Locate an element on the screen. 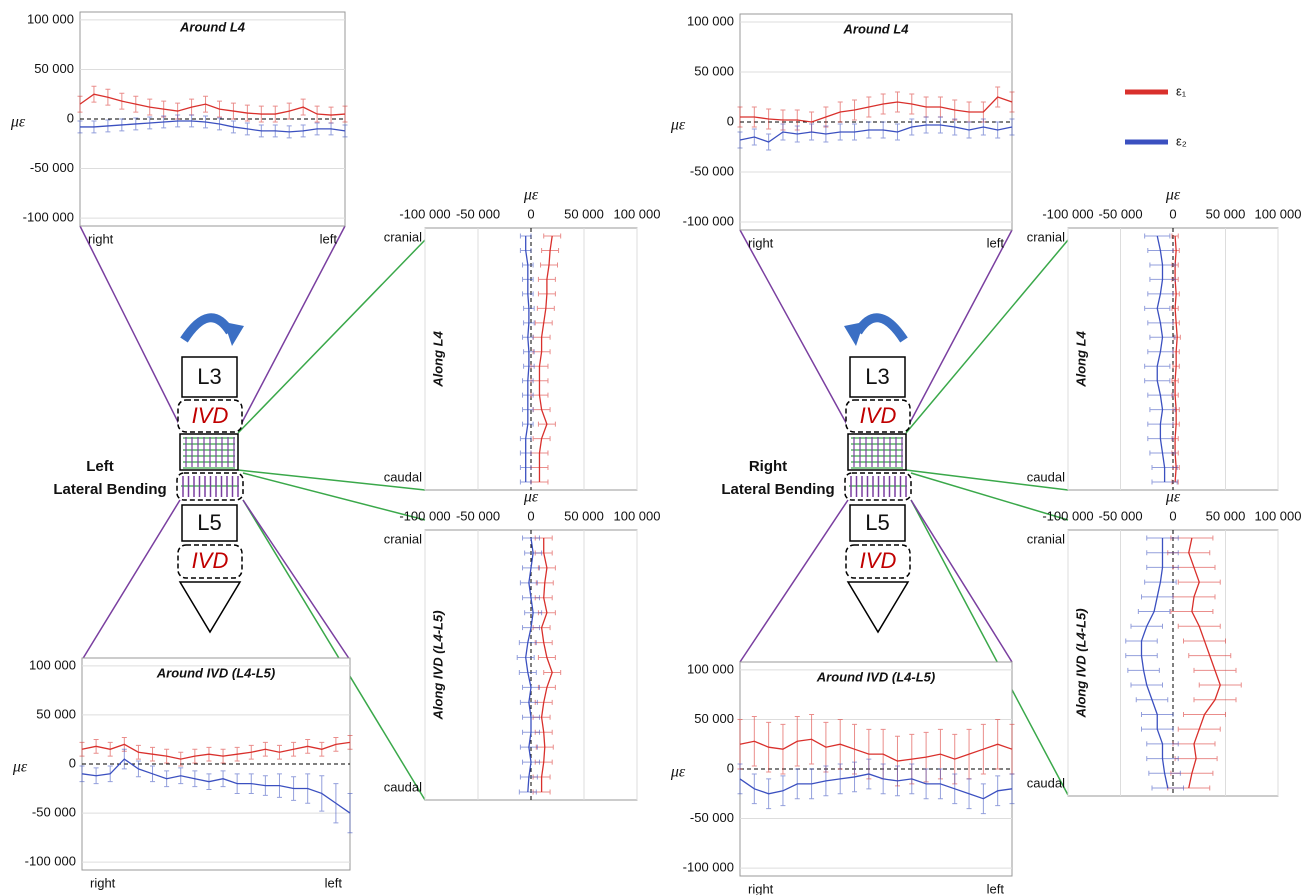 The width and height of the screenshot is (1309, 895). chart-title: Around IVD (L4-L5) is located at coordinates (875, 676).